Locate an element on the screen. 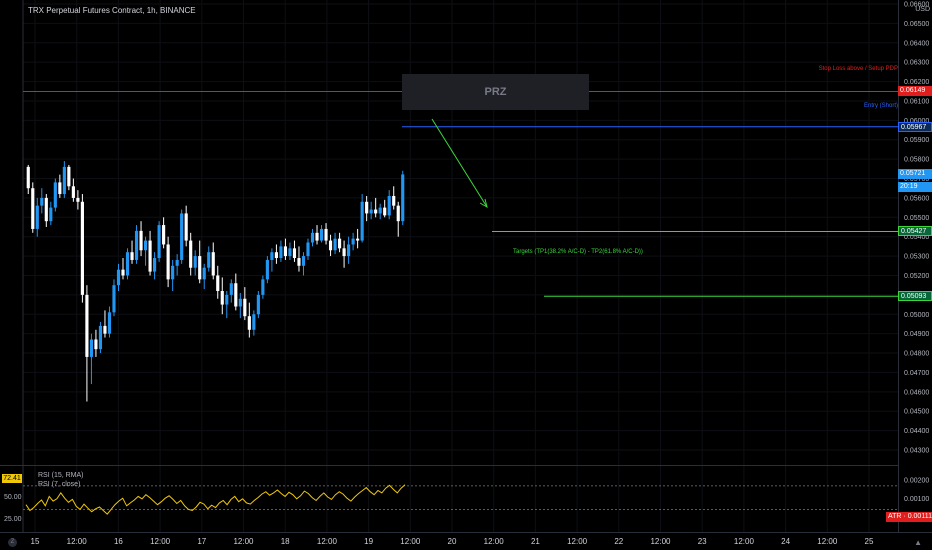 This screenshot has width=932, height=550. rsi-pane is located at coordinates (460, 499).